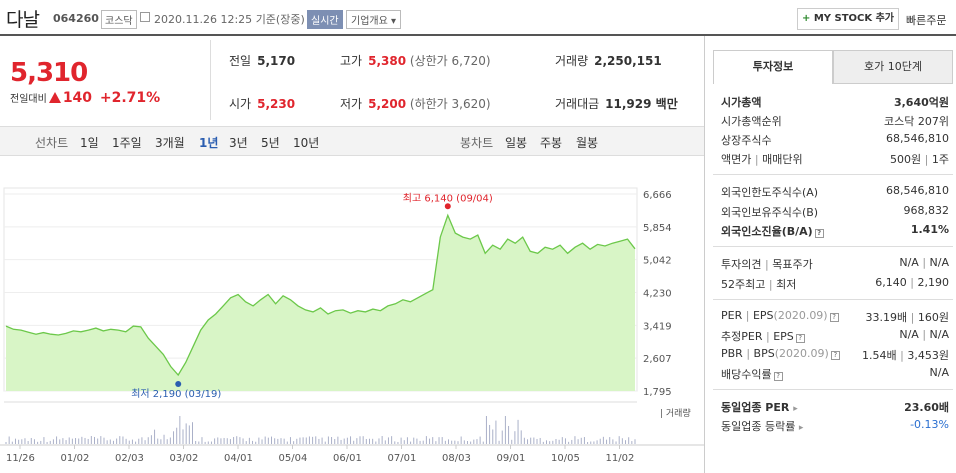 This screenshot has height=473, width=956. Describe the element at coordinates (763, 315) in the screenshot. I see `eps-label: EPS` at that location.